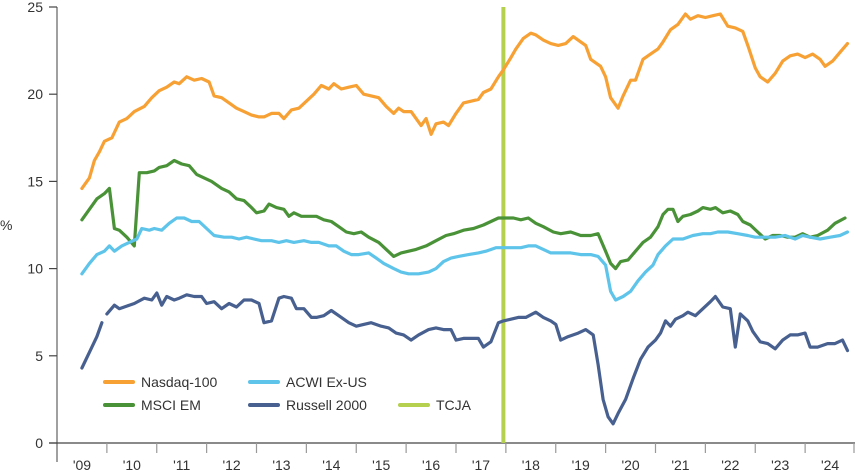 The height and width of the screenshot is (473, 855). I want to click on y-tick-label: 25, so click(35, 7).